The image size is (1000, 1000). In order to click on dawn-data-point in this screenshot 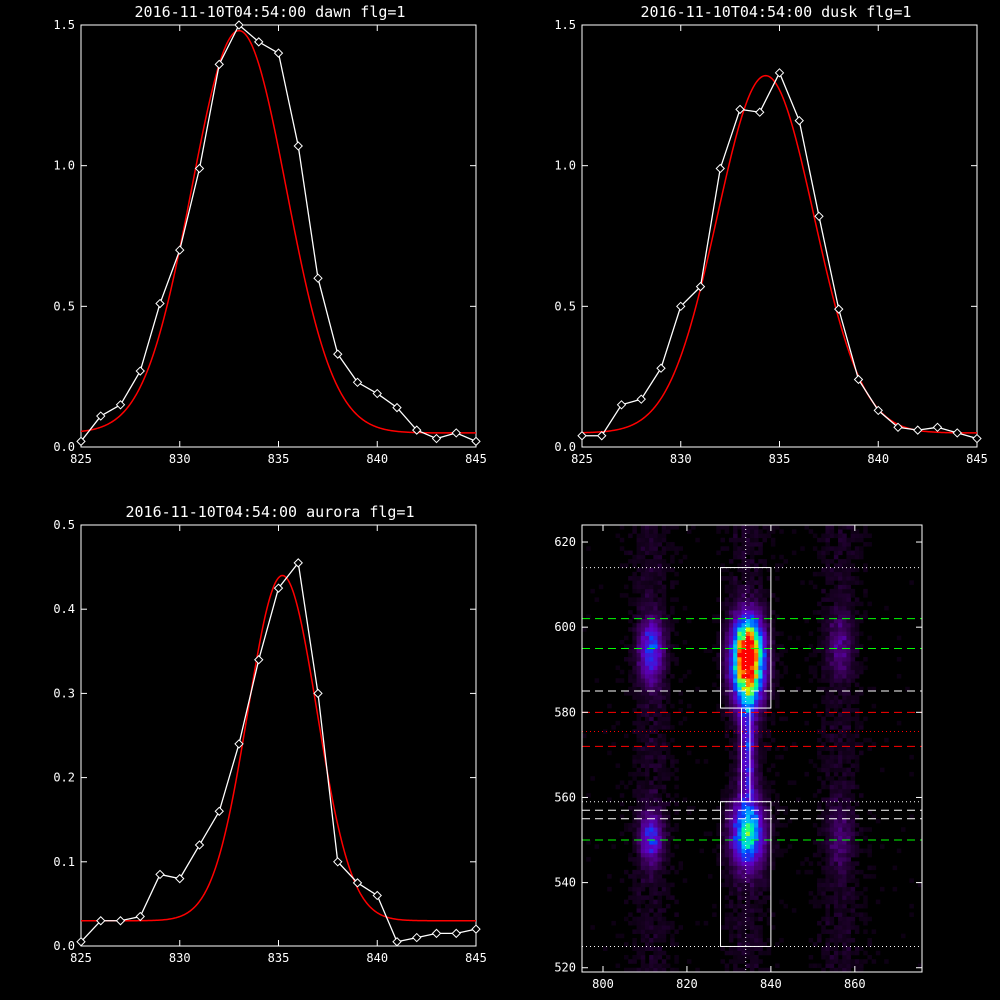, I will do `click(199, 168)`.